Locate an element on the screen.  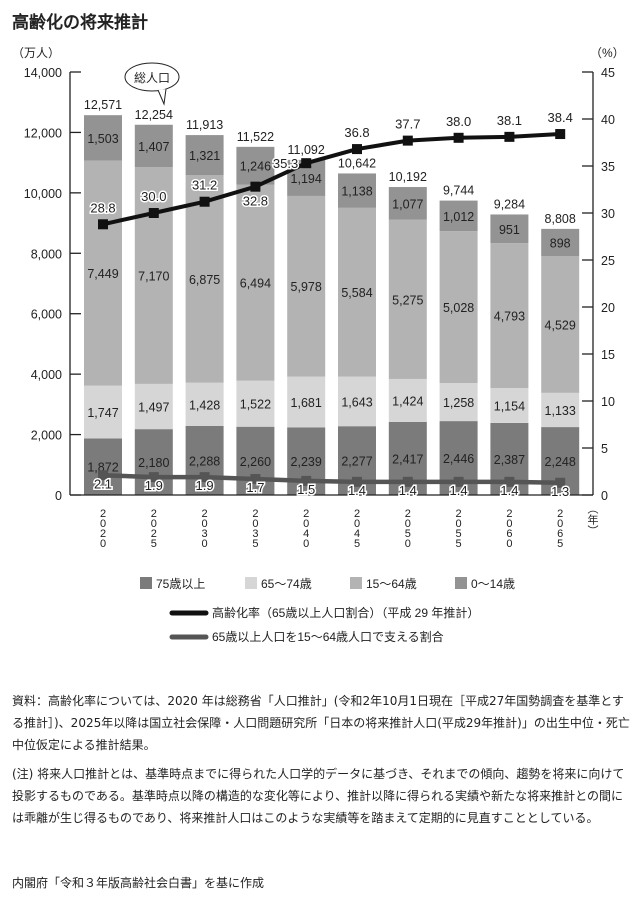
credit-note: 内閣府「令和３年版高齢社会白書」を基に作成 is located at coordinates (138, 883).